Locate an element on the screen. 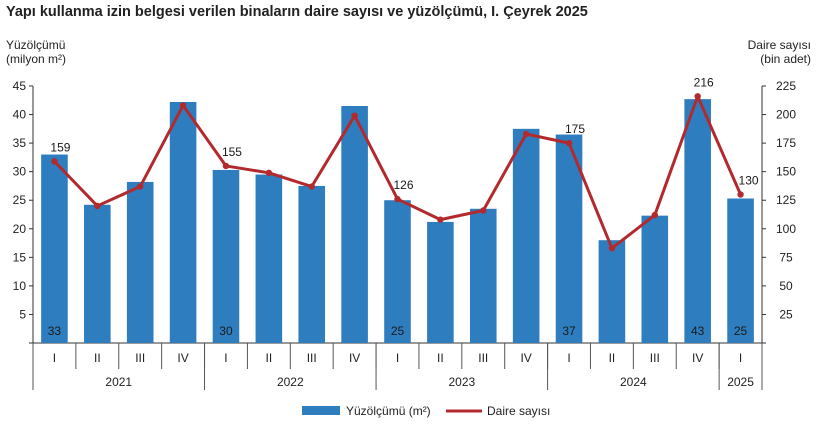  left-axis-title-line-1: Yüzölçümü is located at coordinates (36, 45).